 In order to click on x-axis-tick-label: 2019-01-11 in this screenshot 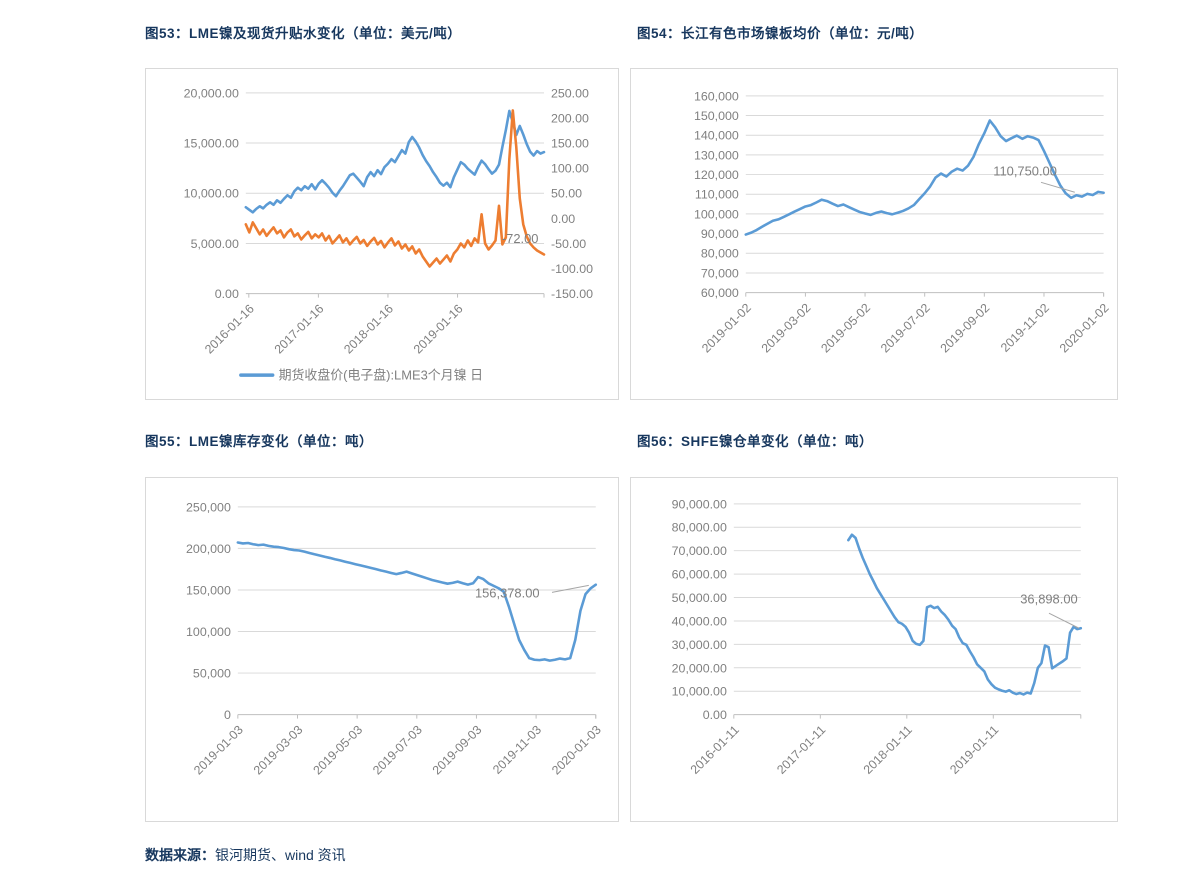, I will do `click(974, 750)`.